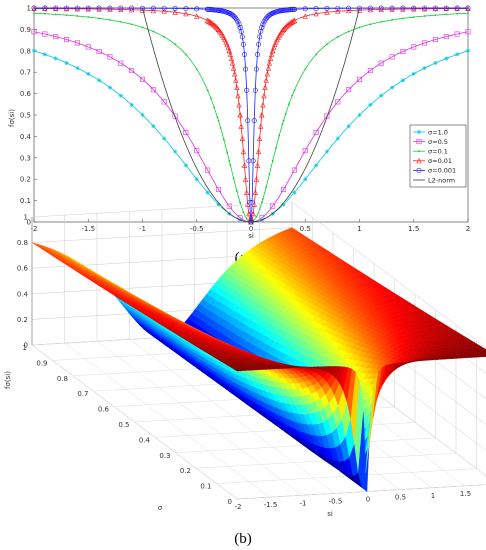 This screenshot has width=486, height=550. I want to click on sigma-tick-label-b: 0.3, so click(164, 456).